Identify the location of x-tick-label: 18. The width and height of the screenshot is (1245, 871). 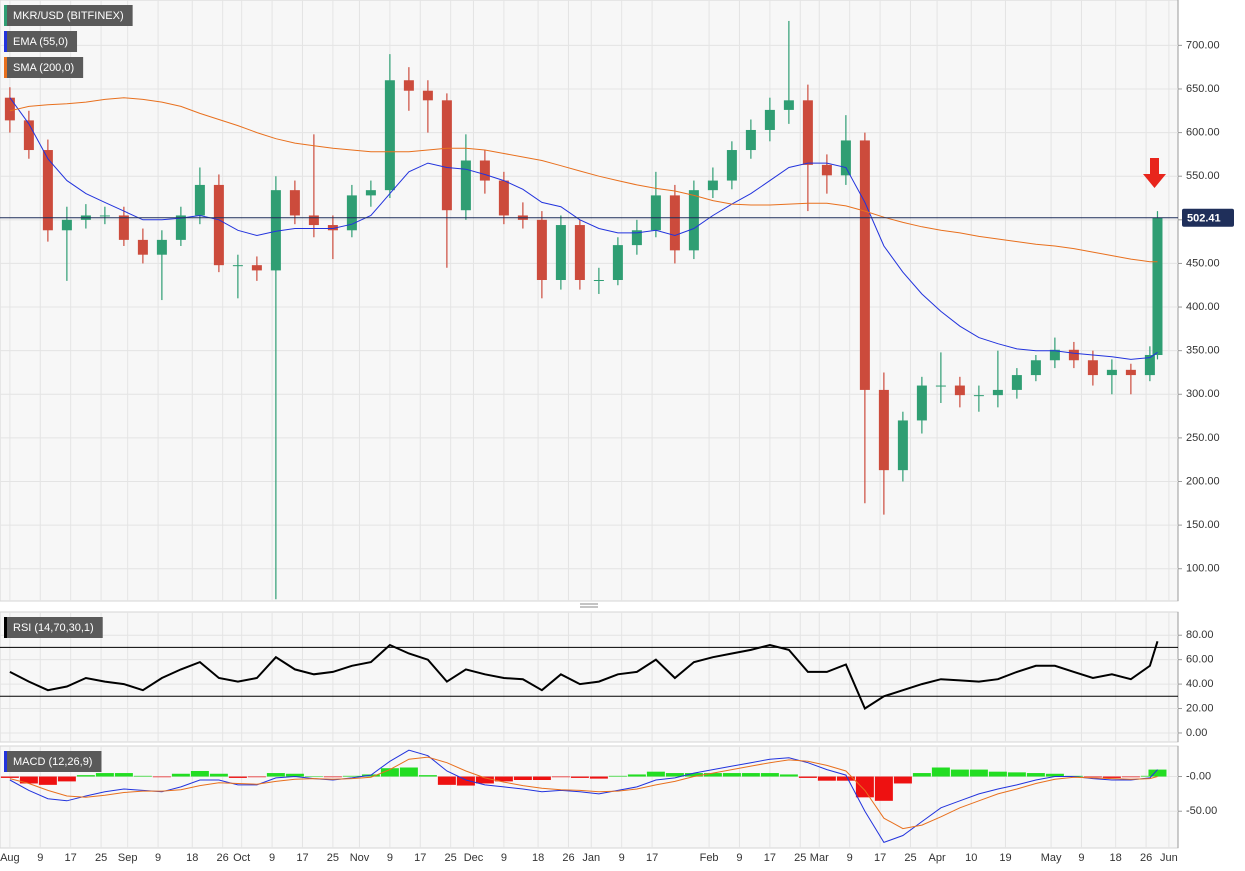
(192, 858).